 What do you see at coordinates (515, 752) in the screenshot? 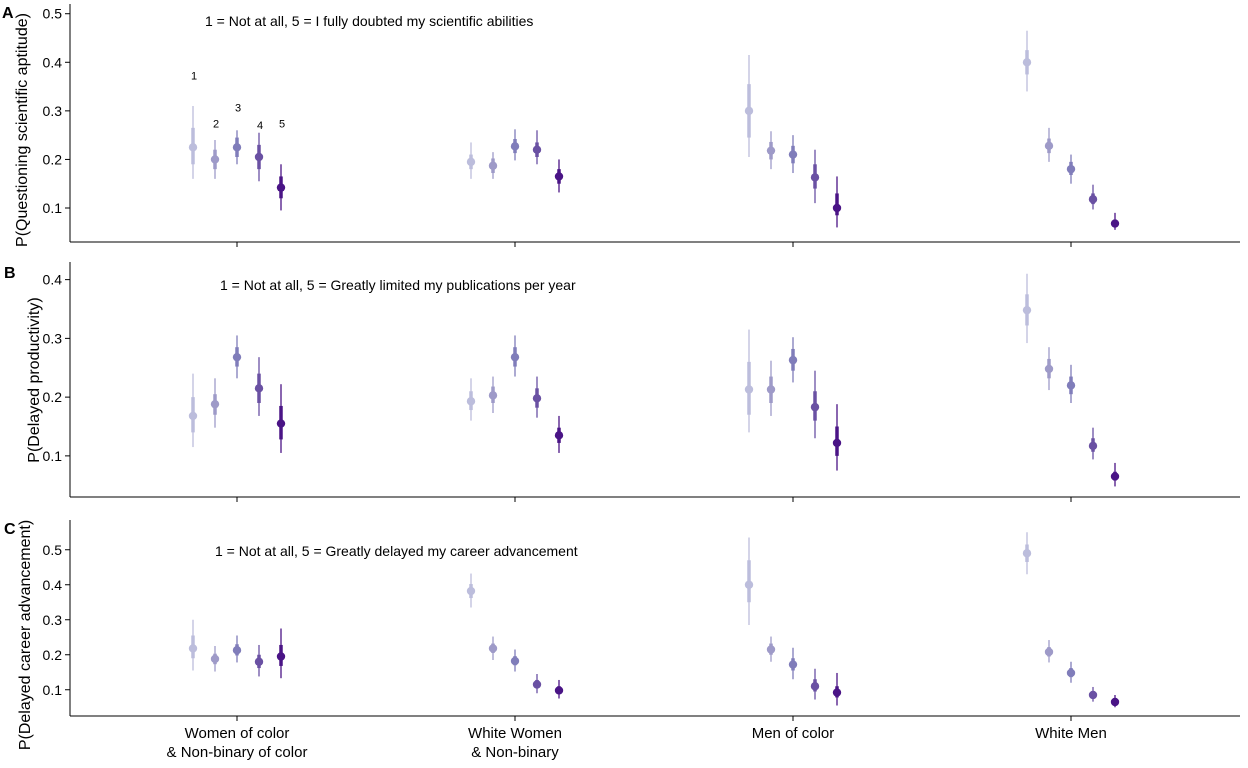
I see `x-category-label: & Non-binary` at bounding box center [515, 752].